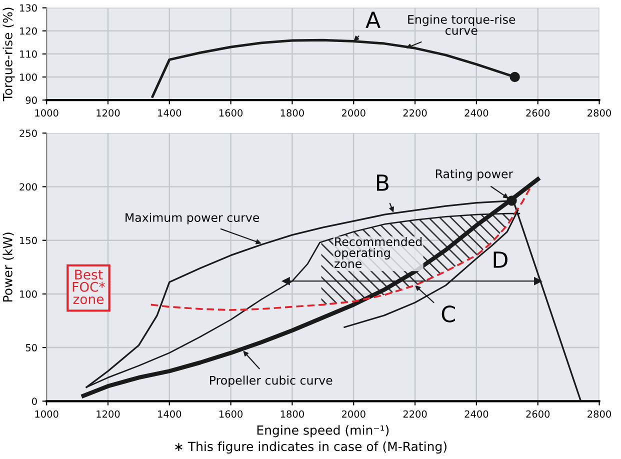  I want to click on annotation: C, so click(448, 314).